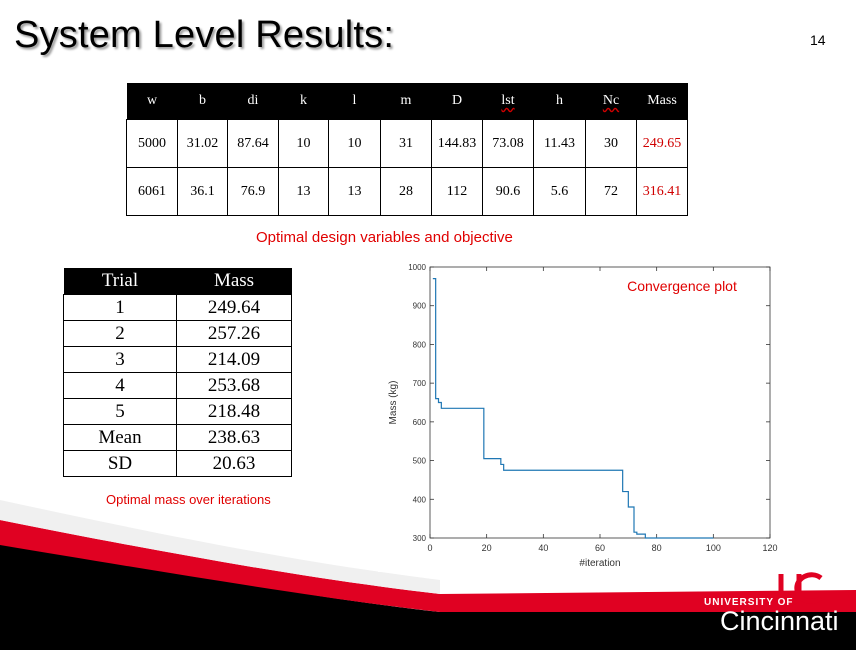 This screenshot has height=650, width=856. What do you see at coordinates (457, 101) in the screenshot?
I see `header-D: D` at bounding box center [457, 101].